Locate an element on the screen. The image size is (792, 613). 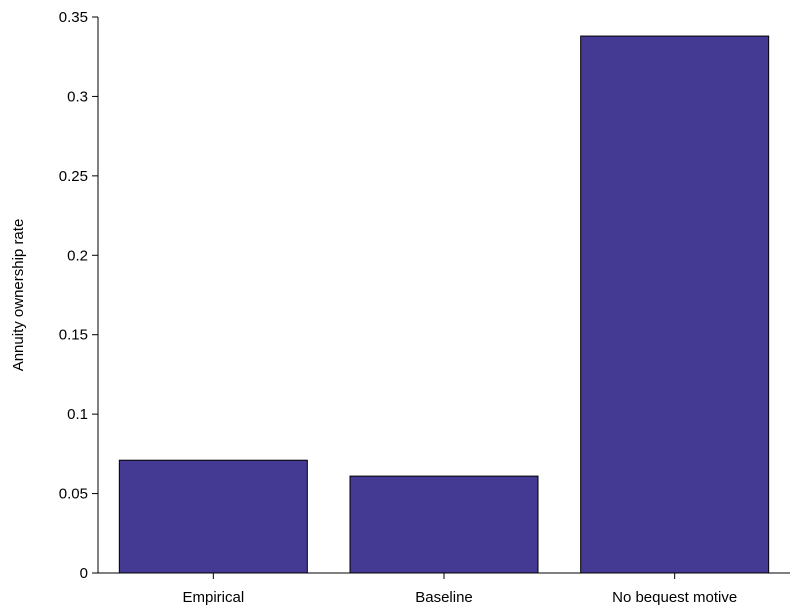
x-axis: Empirical Baseline No bequest motive is located at coordinates (444, 589).